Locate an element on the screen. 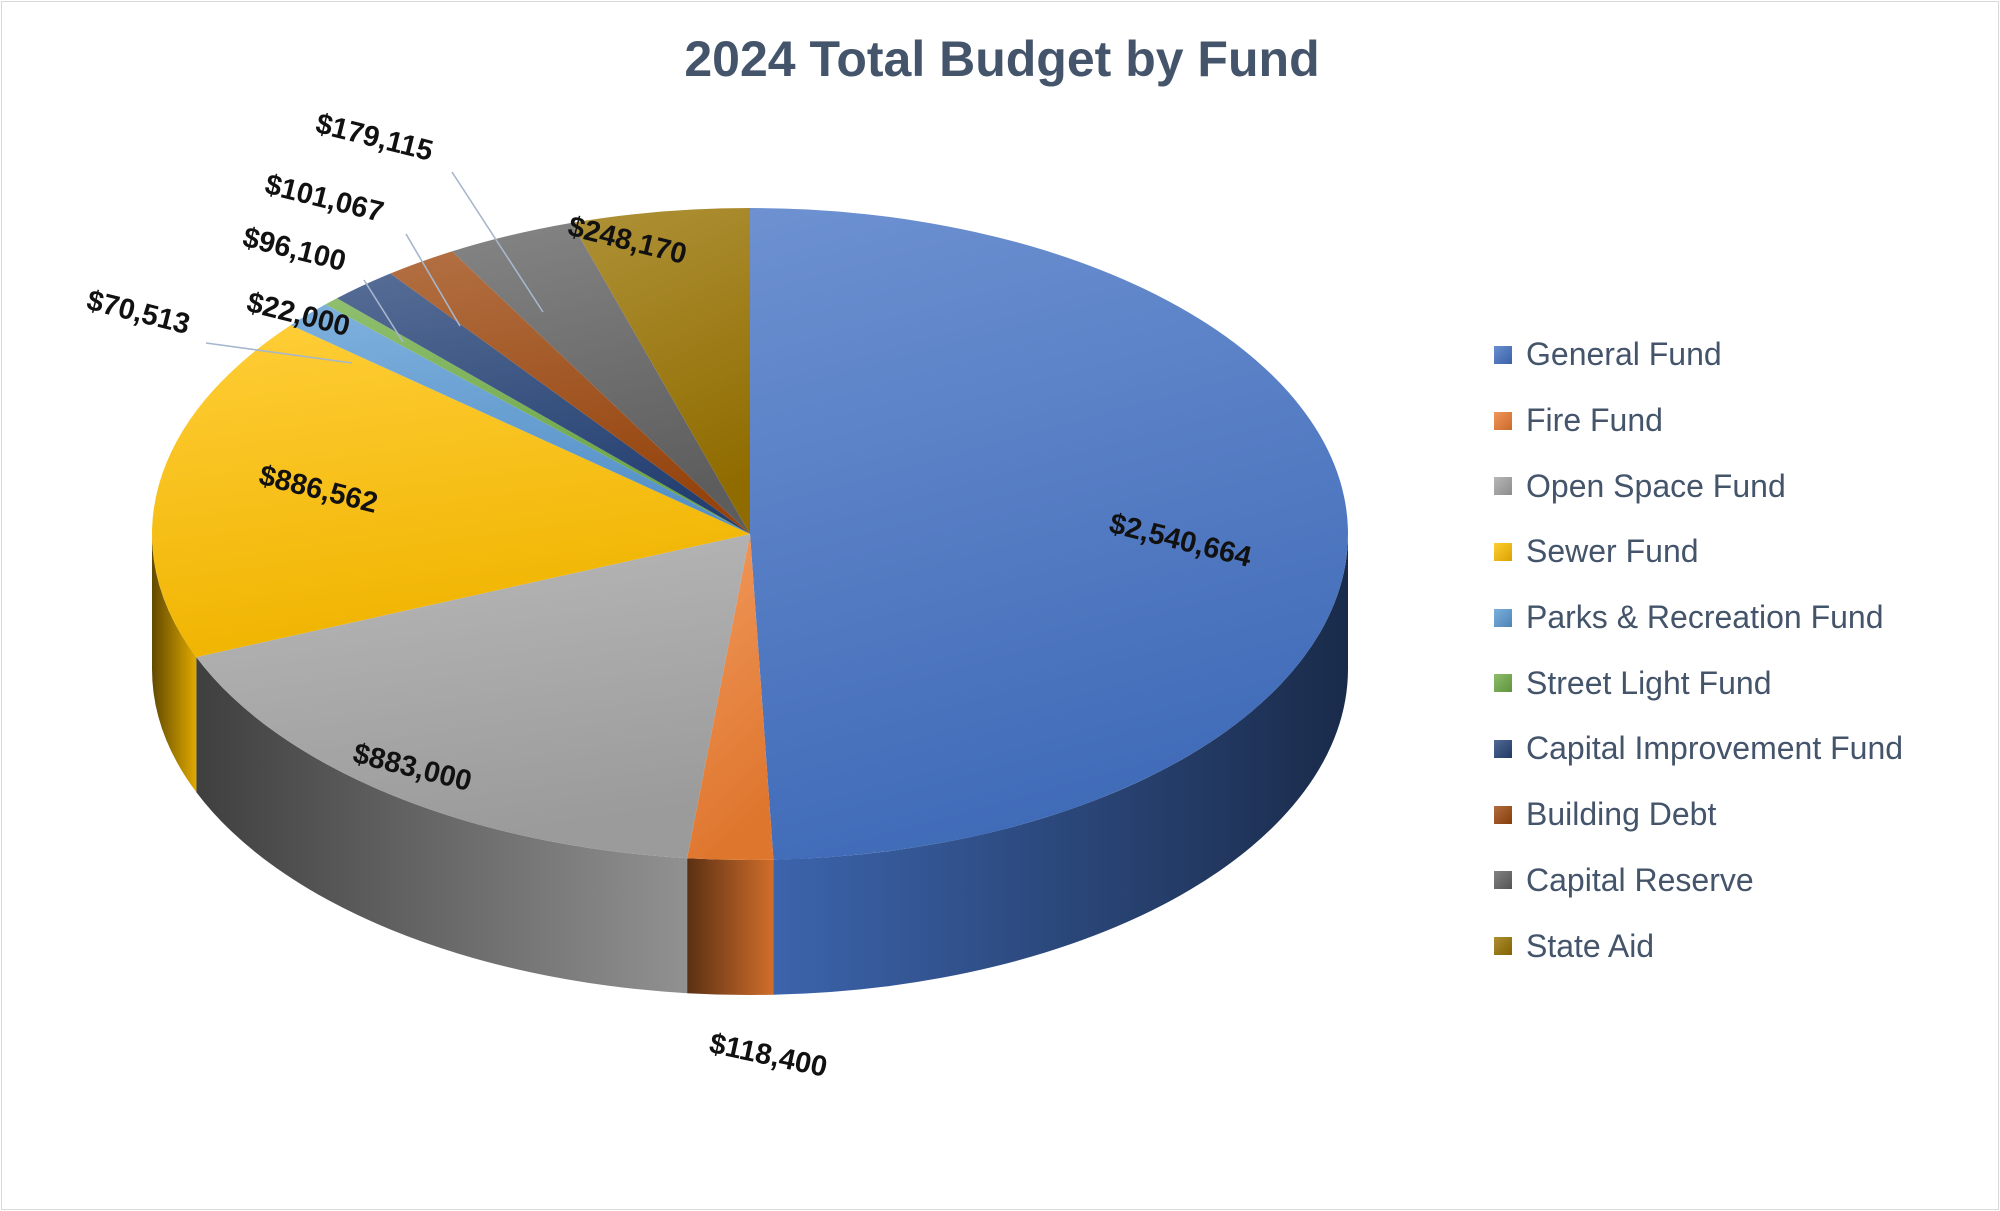 The width and height of the screenshot is (2000, 1211). data-label-4: $70,513 is located at coordinates (138, 312).